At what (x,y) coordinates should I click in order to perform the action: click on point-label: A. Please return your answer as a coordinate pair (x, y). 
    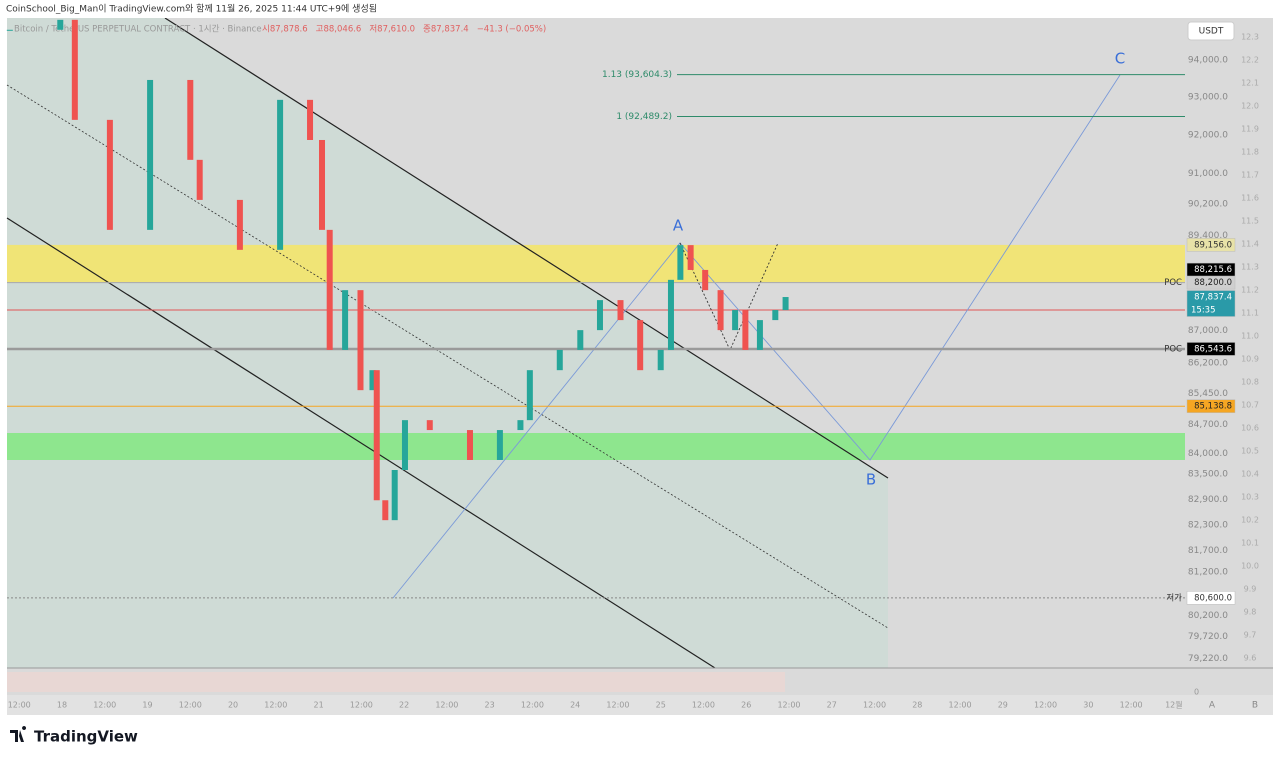
    Looking at the image, I should click on (678, 226).